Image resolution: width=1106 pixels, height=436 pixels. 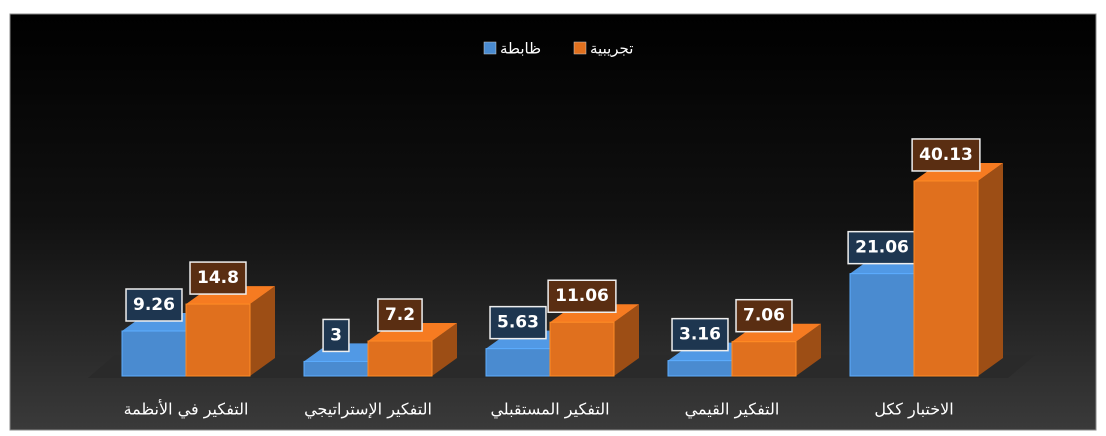 I want to click on data-label: 3.16, so click(x=700, y=335).